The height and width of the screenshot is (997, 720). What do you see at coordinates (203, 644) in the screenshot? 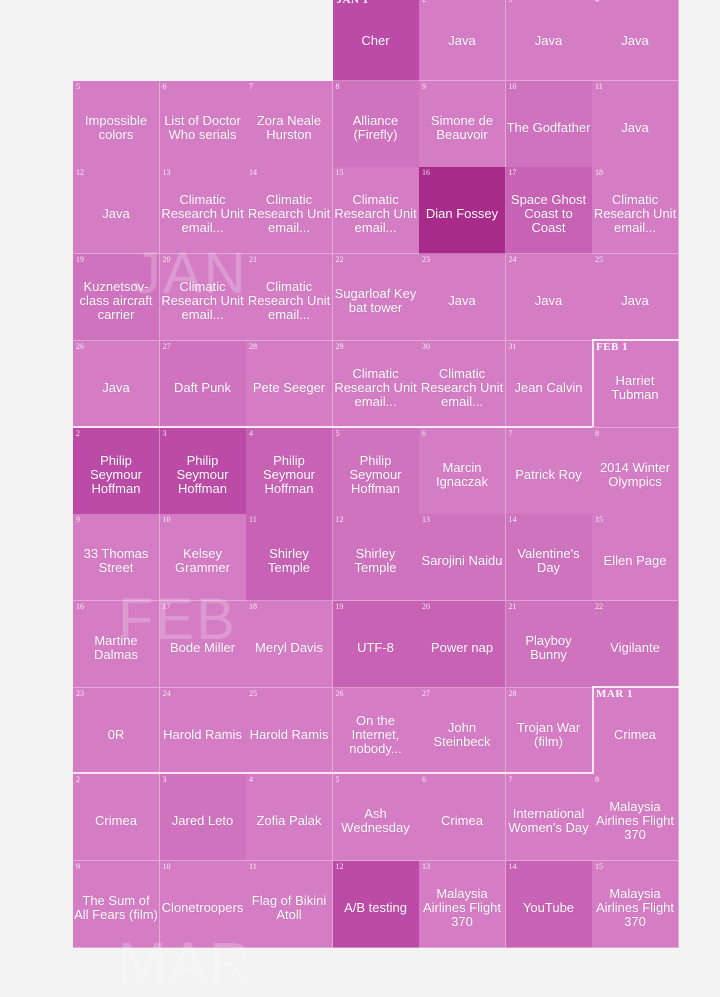
I see `day-cell: 17 Bode Miller` at bounding box center [203, 644].